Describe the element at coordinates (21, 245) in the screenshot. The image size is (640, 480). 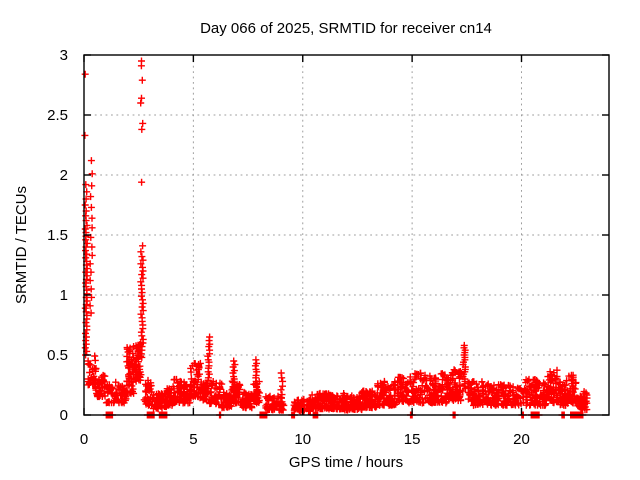
I see `y-axis-label: SRMTID / TECUs` at that location.